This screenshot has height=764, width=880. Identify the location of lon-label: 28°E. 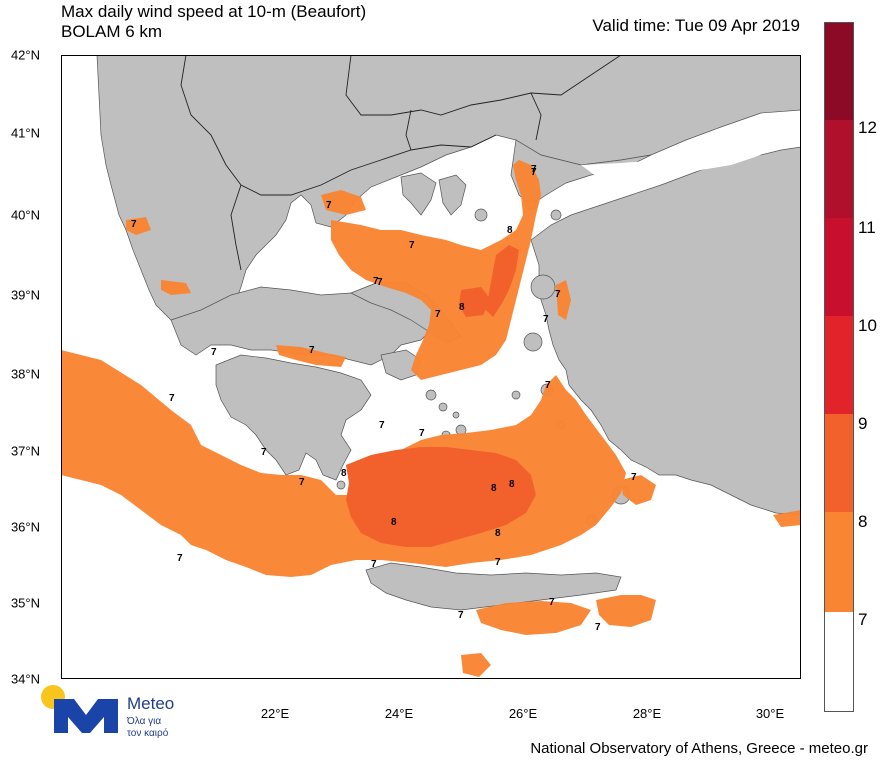
(647, 713).